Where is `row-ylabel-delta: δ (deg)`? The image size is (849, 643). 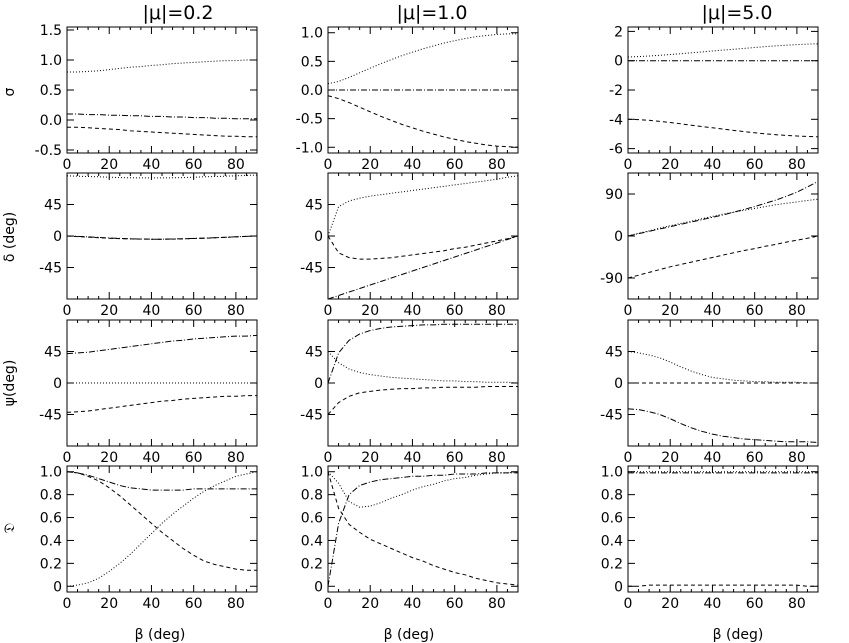
row-ylabel-delta: δ (deg) is located at coordinates (10, 237).